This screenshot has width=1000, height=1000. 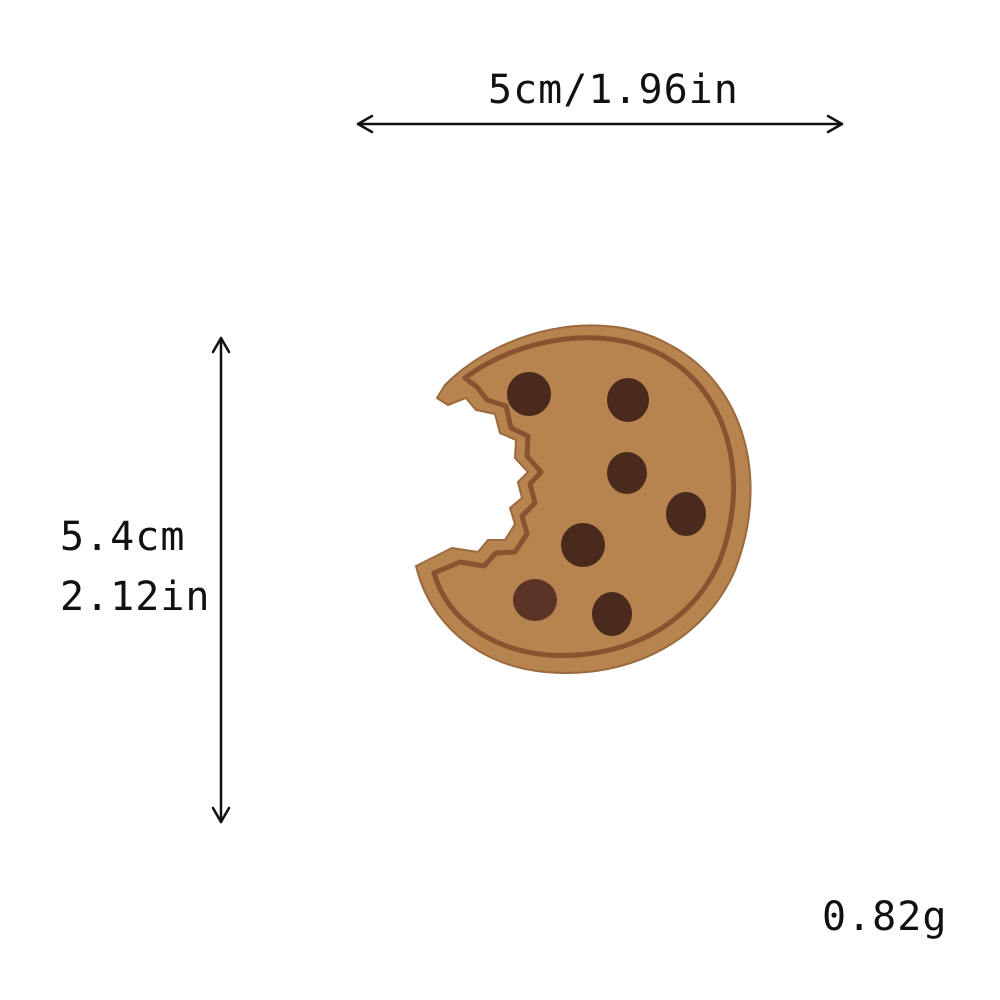 I want to click on width-arrow, so click(x=600, y=124).